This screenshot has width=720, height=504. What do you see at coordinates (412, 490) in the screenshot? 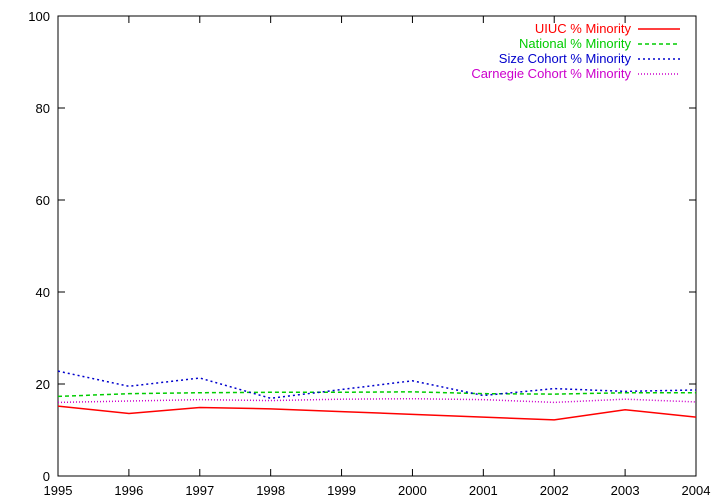
I see `x-tick-label: 2000` at bounding box center [412, 490].